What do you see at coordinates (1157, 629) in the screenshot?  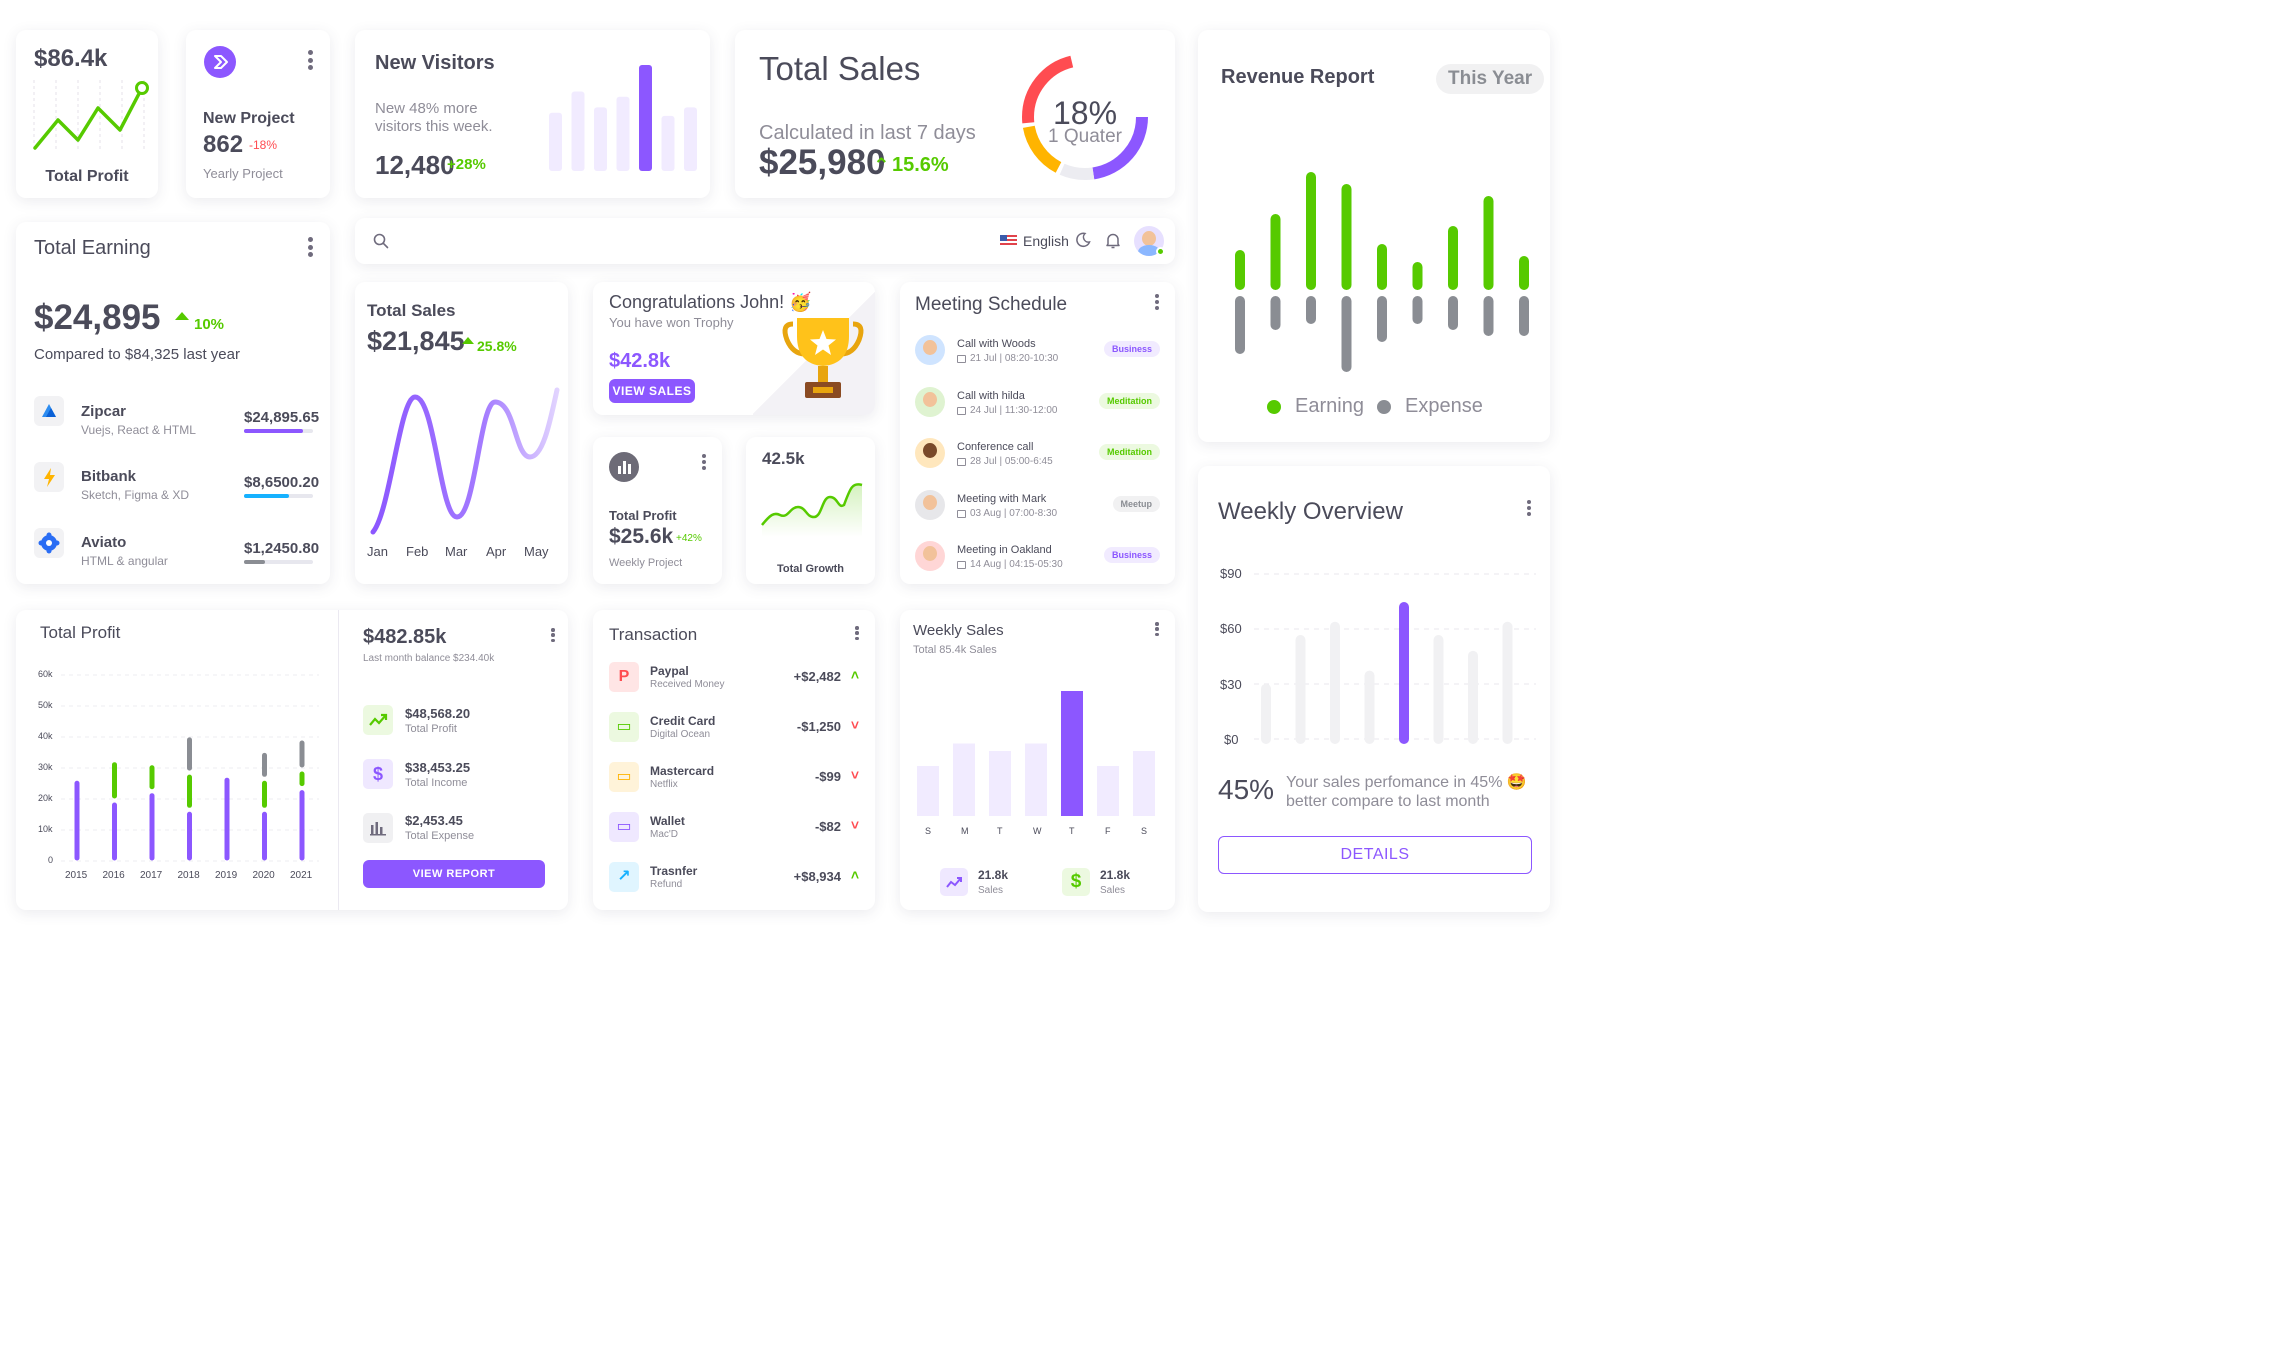 I see `weekly-sales-menu-icon` at bounding box center [1157, 629].